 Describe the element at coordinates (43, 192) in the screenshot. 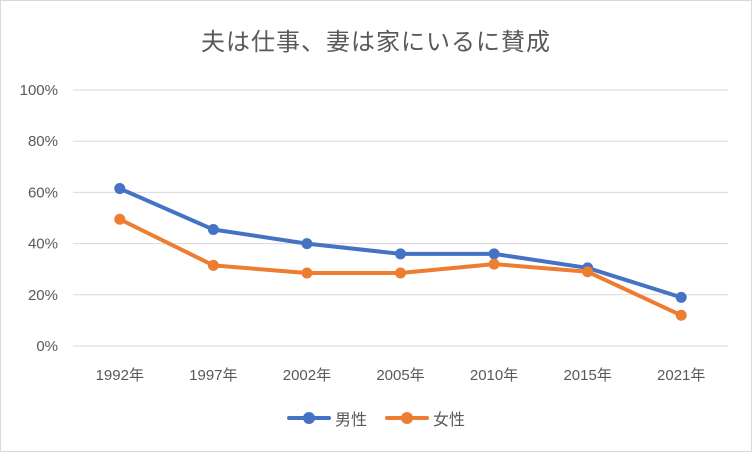

I see `y-tick-label: 60%` at that location.